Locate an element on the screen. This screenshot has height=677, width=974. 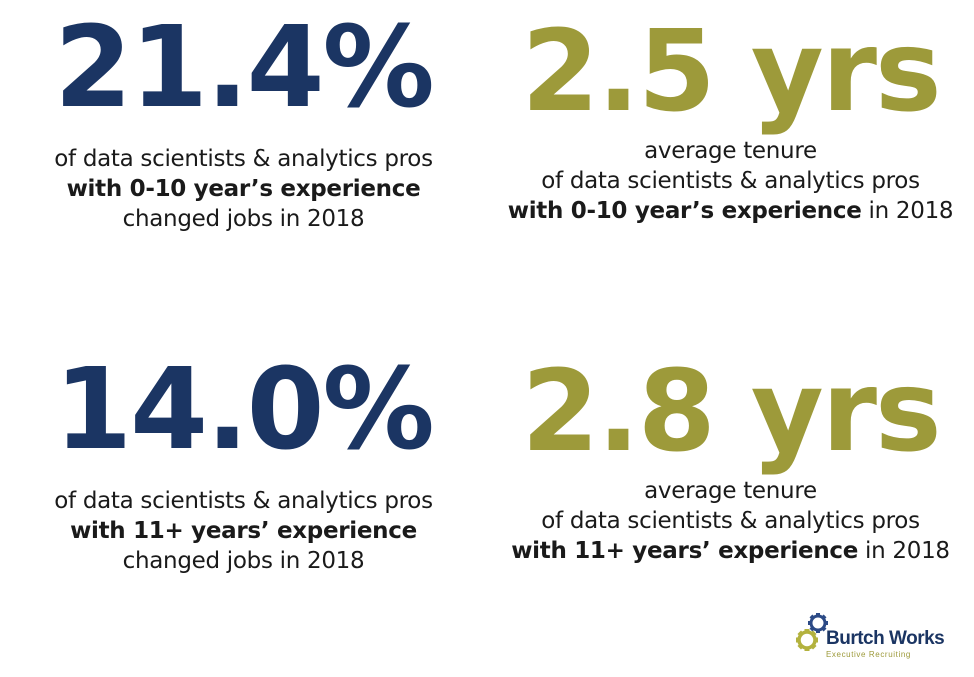
desc-line-bold: with 0-10 year’s experience is located at coordinates (243, 189).